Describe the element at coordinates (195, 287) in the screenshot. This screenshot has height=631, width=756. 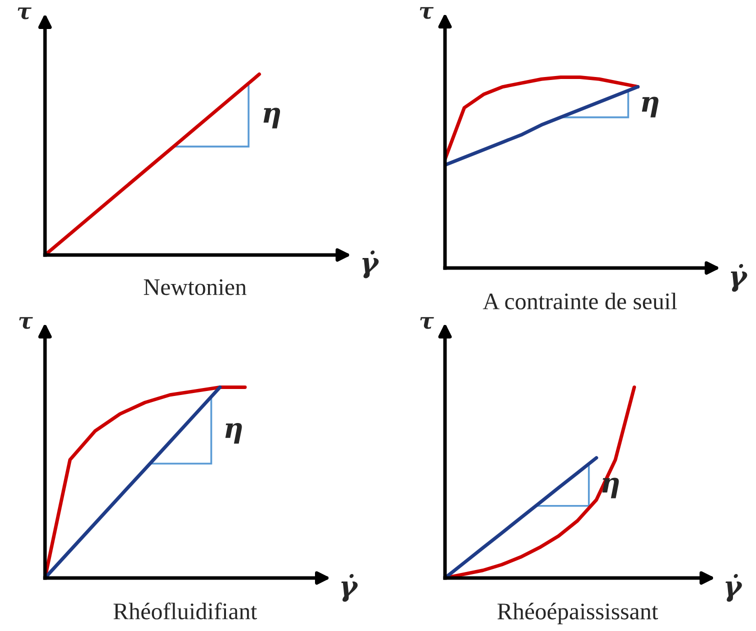
I see `text: Newtonien` at that location.